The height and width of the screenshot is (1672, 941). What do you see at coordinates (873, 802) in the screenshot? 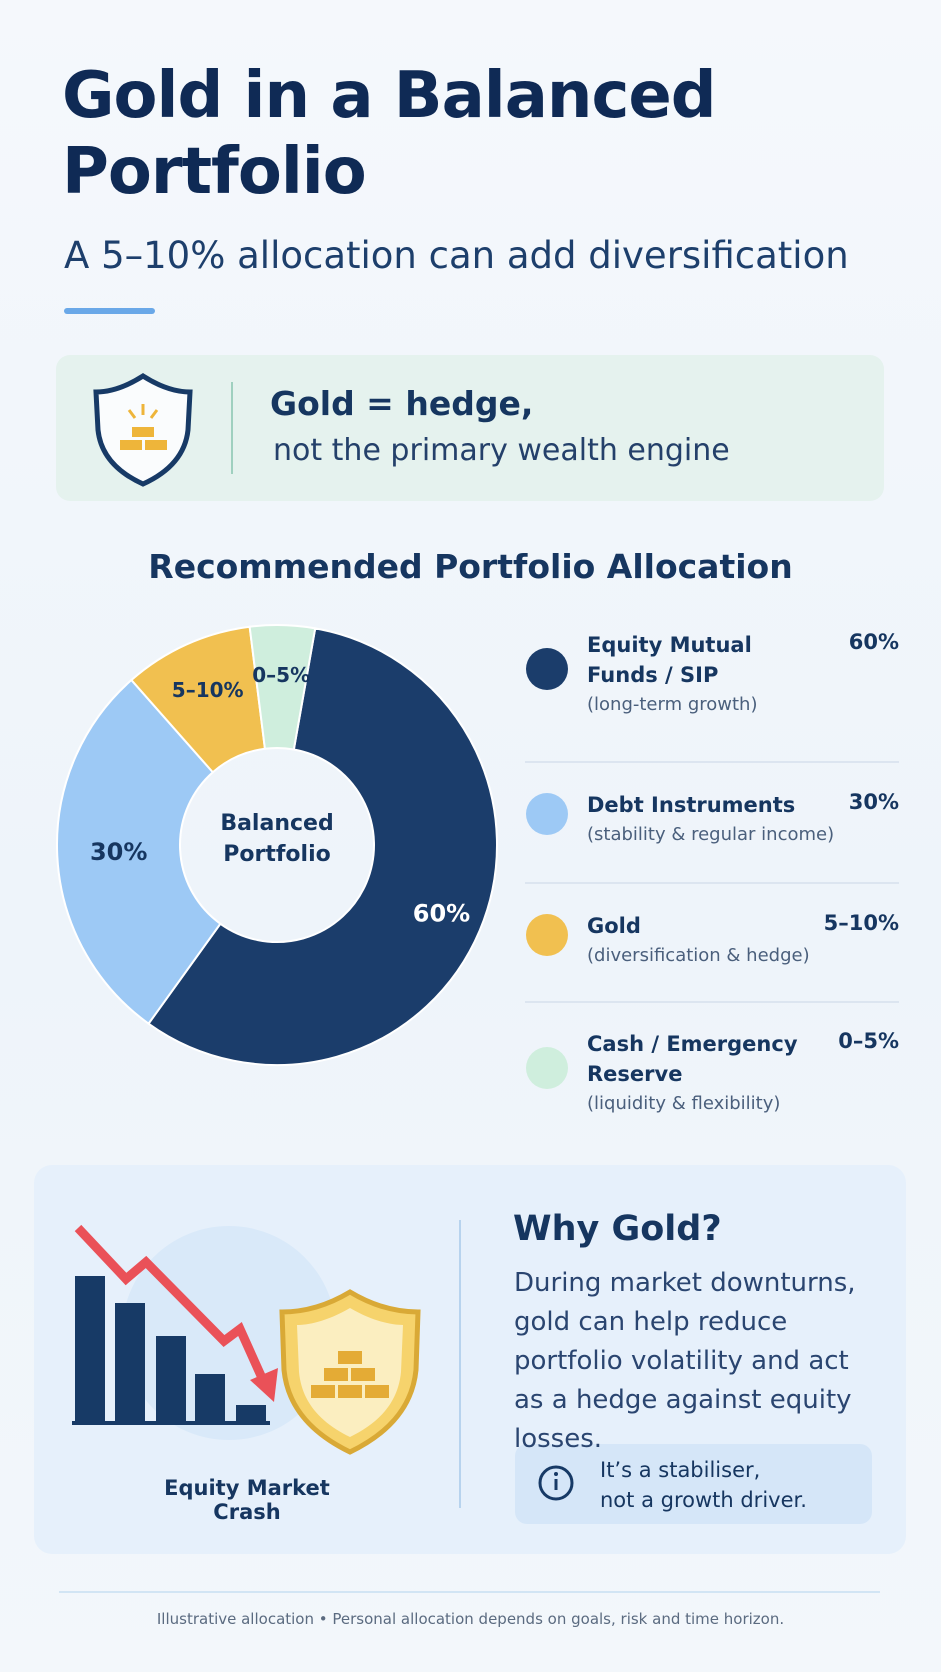
I see `legend-value: 30%` at bounding box center [873, 802].